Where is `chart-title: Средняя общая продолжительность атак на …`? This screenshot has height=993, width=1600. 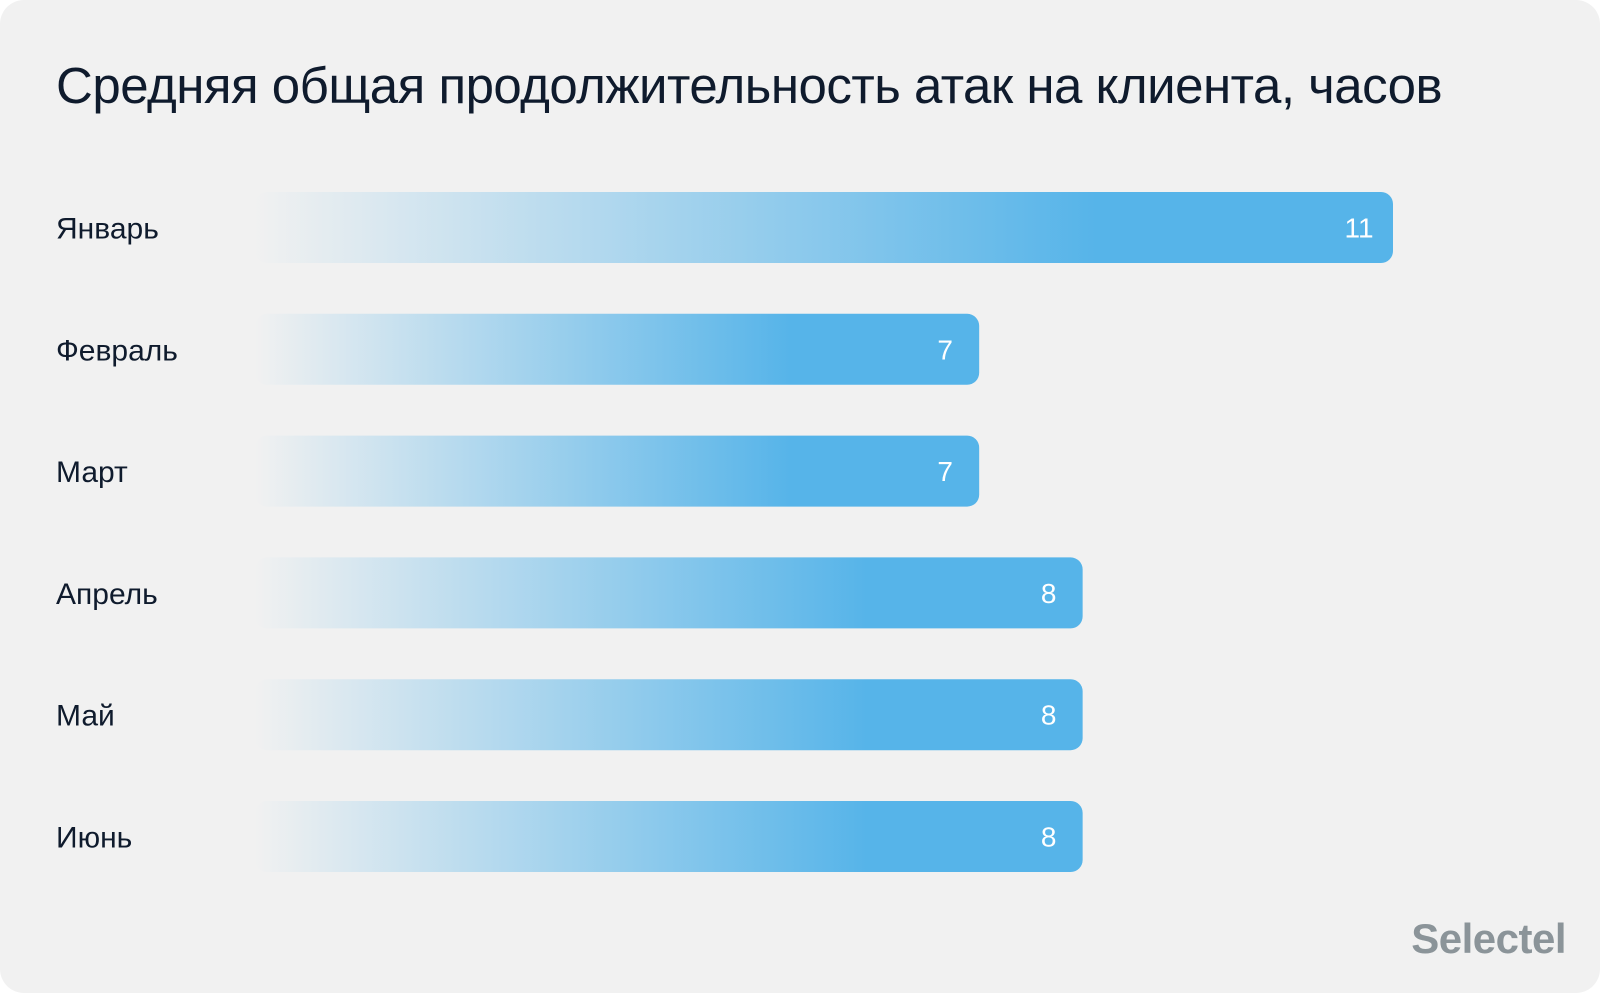 chart-title: Средняя общая продолжительность атак на … is located at coordinates (749, 85).